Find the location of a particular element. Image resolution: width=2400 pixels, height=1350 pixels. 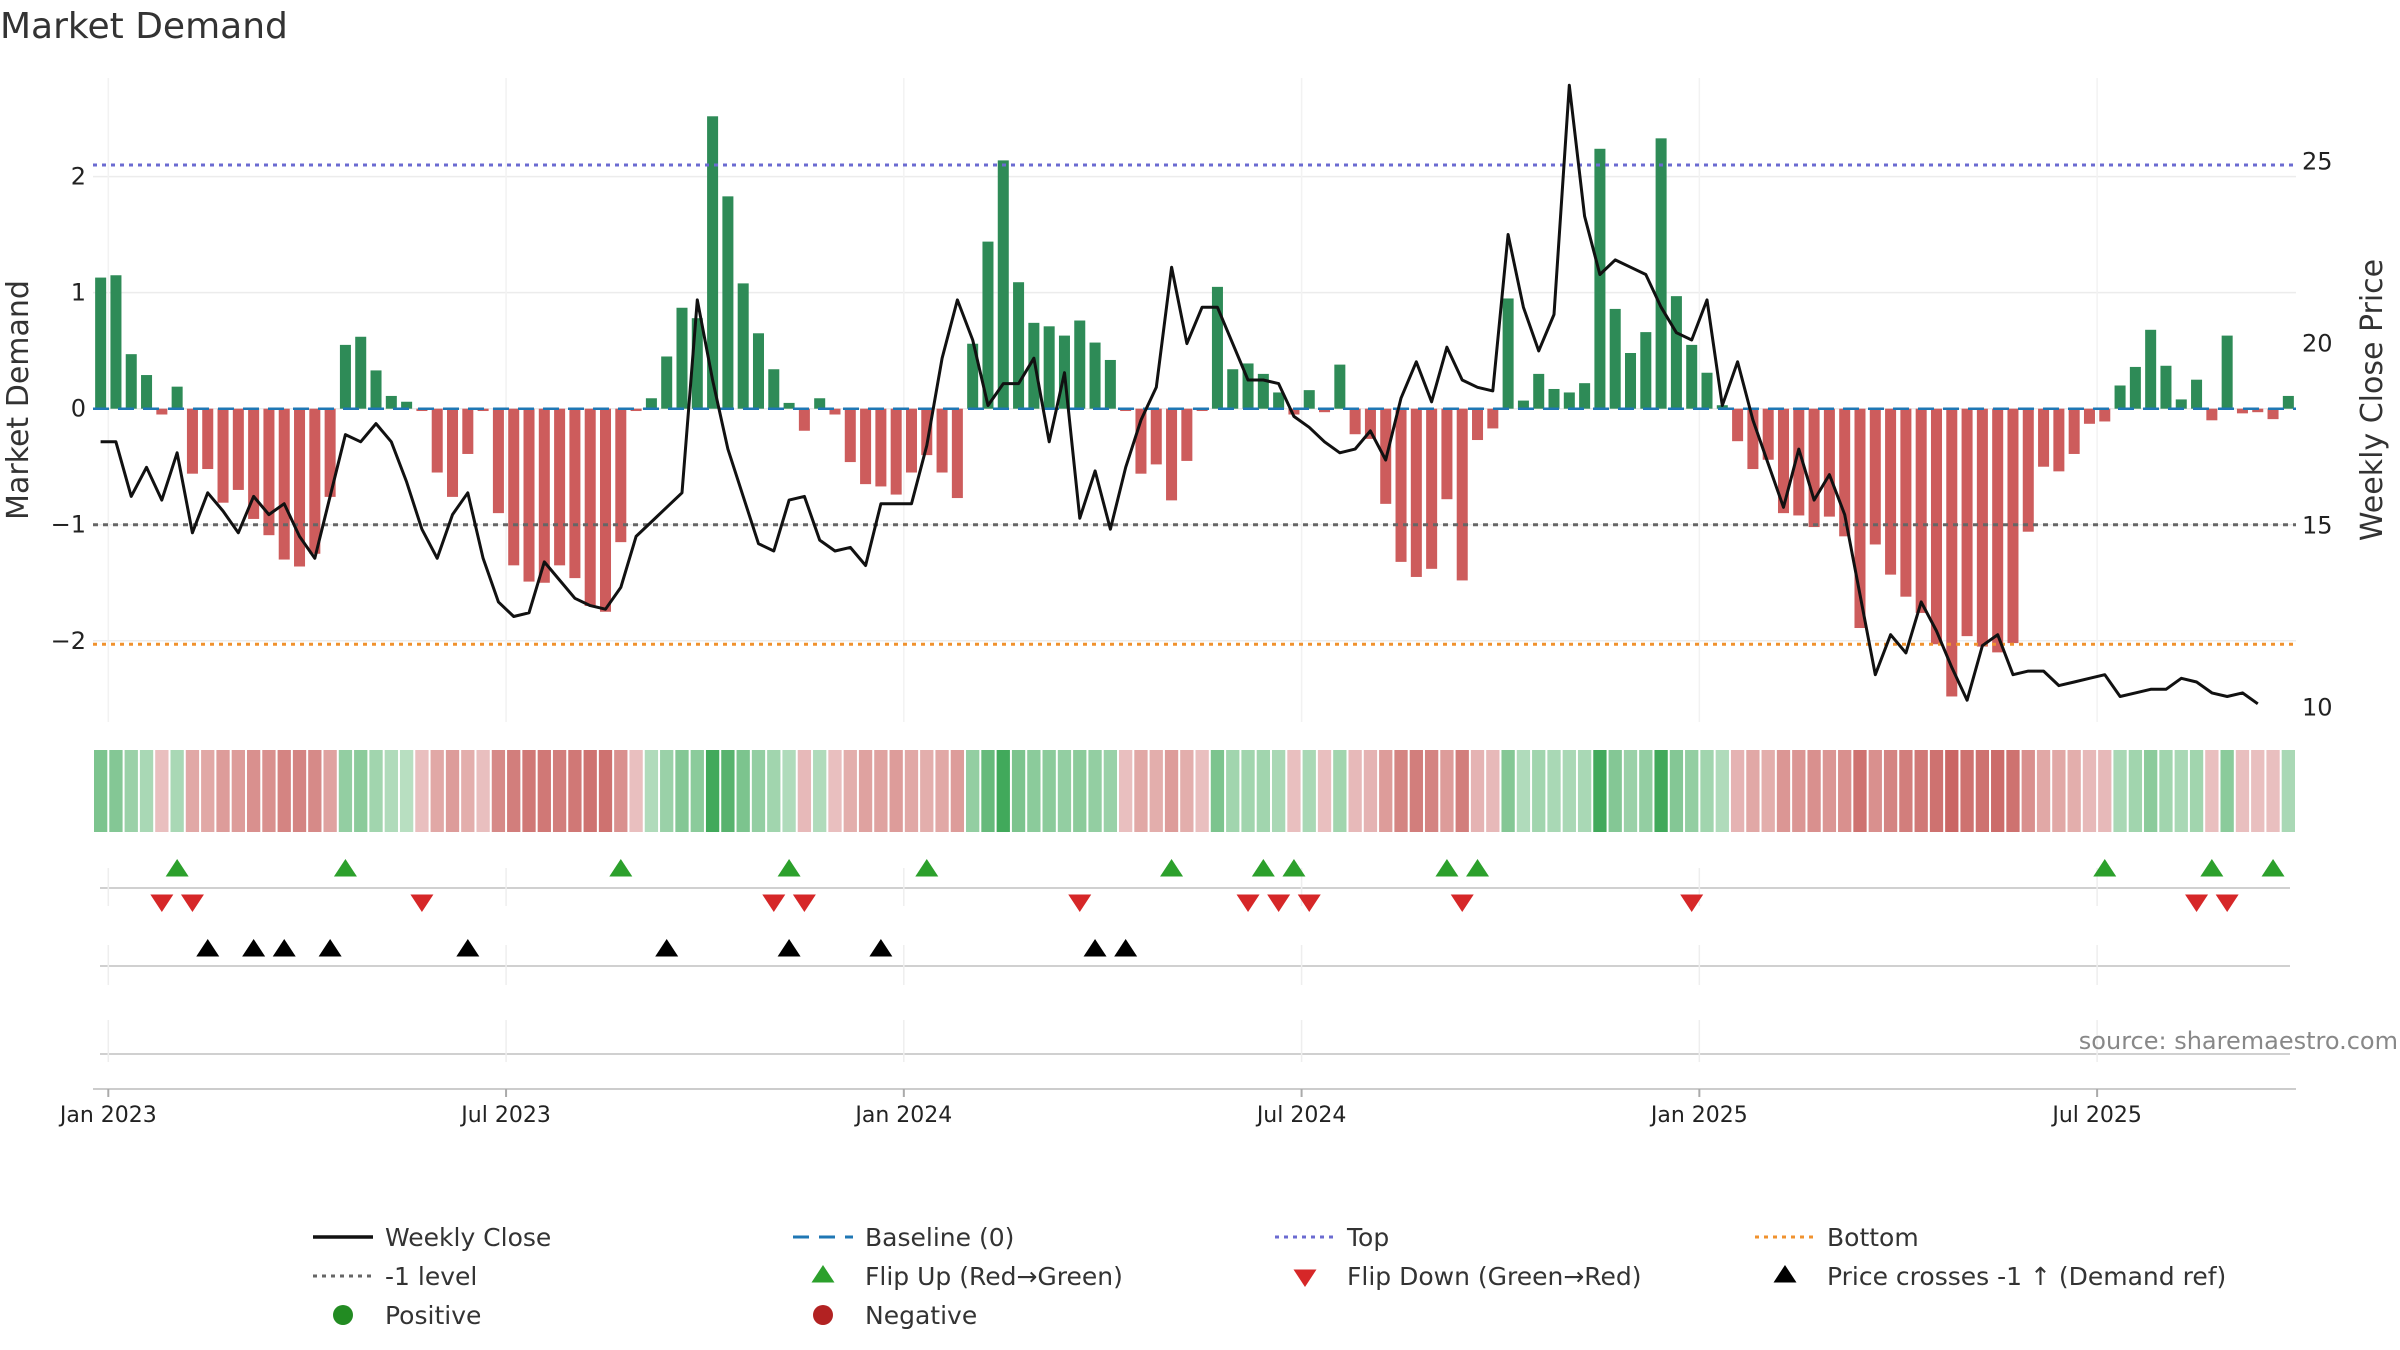

legend-item: Flip Up (Red→Green) is located at coordinates (967, 1276).